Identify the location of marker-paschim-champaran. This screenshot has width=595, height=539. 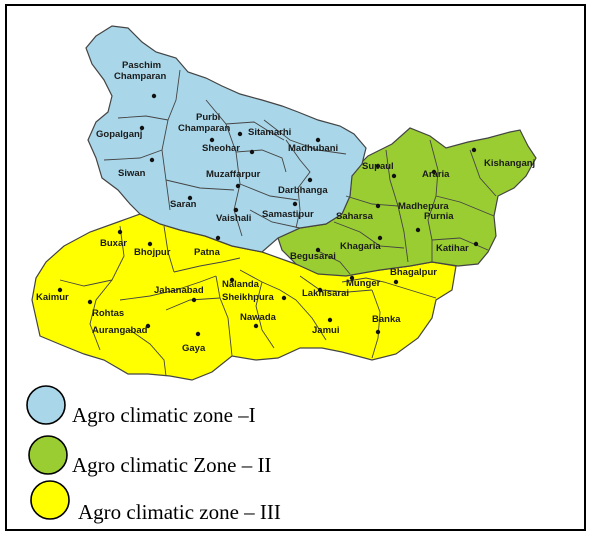
(154, 96).